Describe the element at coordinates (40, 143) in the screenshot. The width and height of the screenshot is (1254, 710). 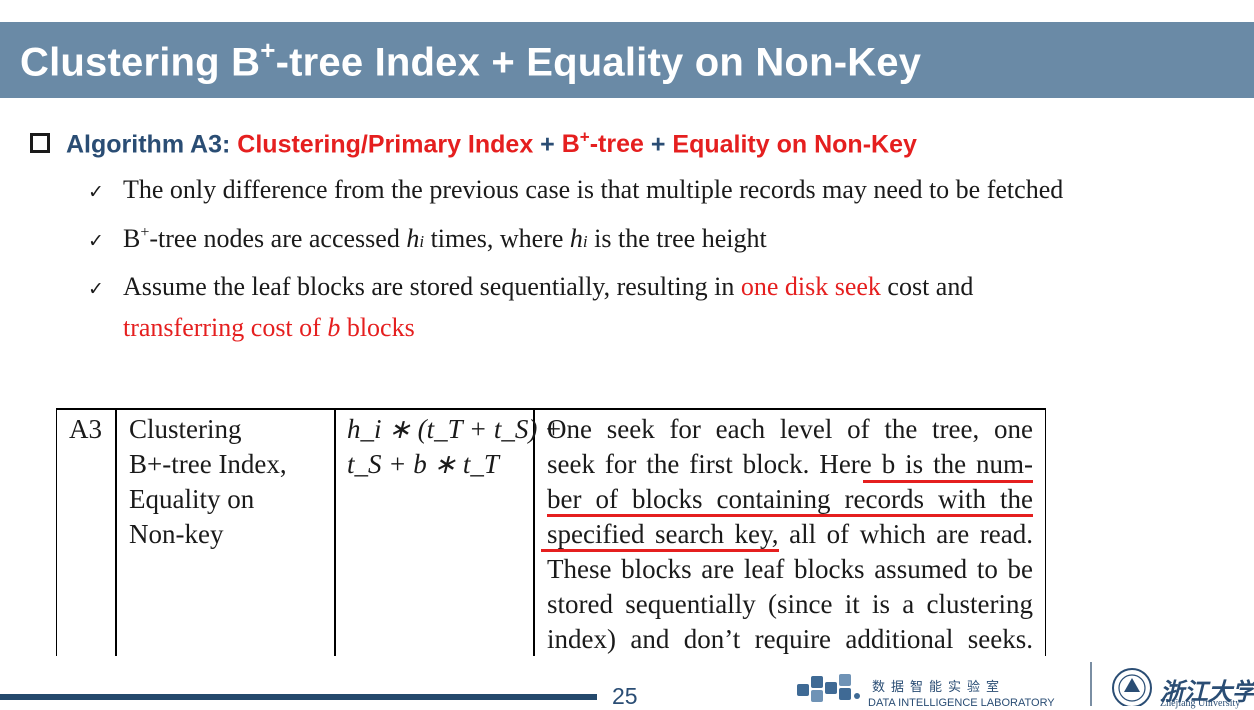
I see `square-bullet-icon` at that location.